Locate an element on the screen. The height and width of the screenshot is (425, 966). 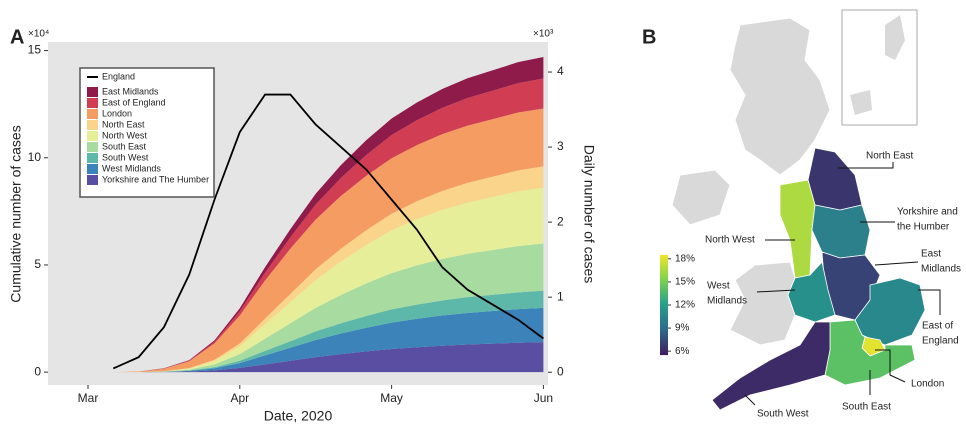
y2-multiplier: ×10³ is located at coordinates (543, 34).